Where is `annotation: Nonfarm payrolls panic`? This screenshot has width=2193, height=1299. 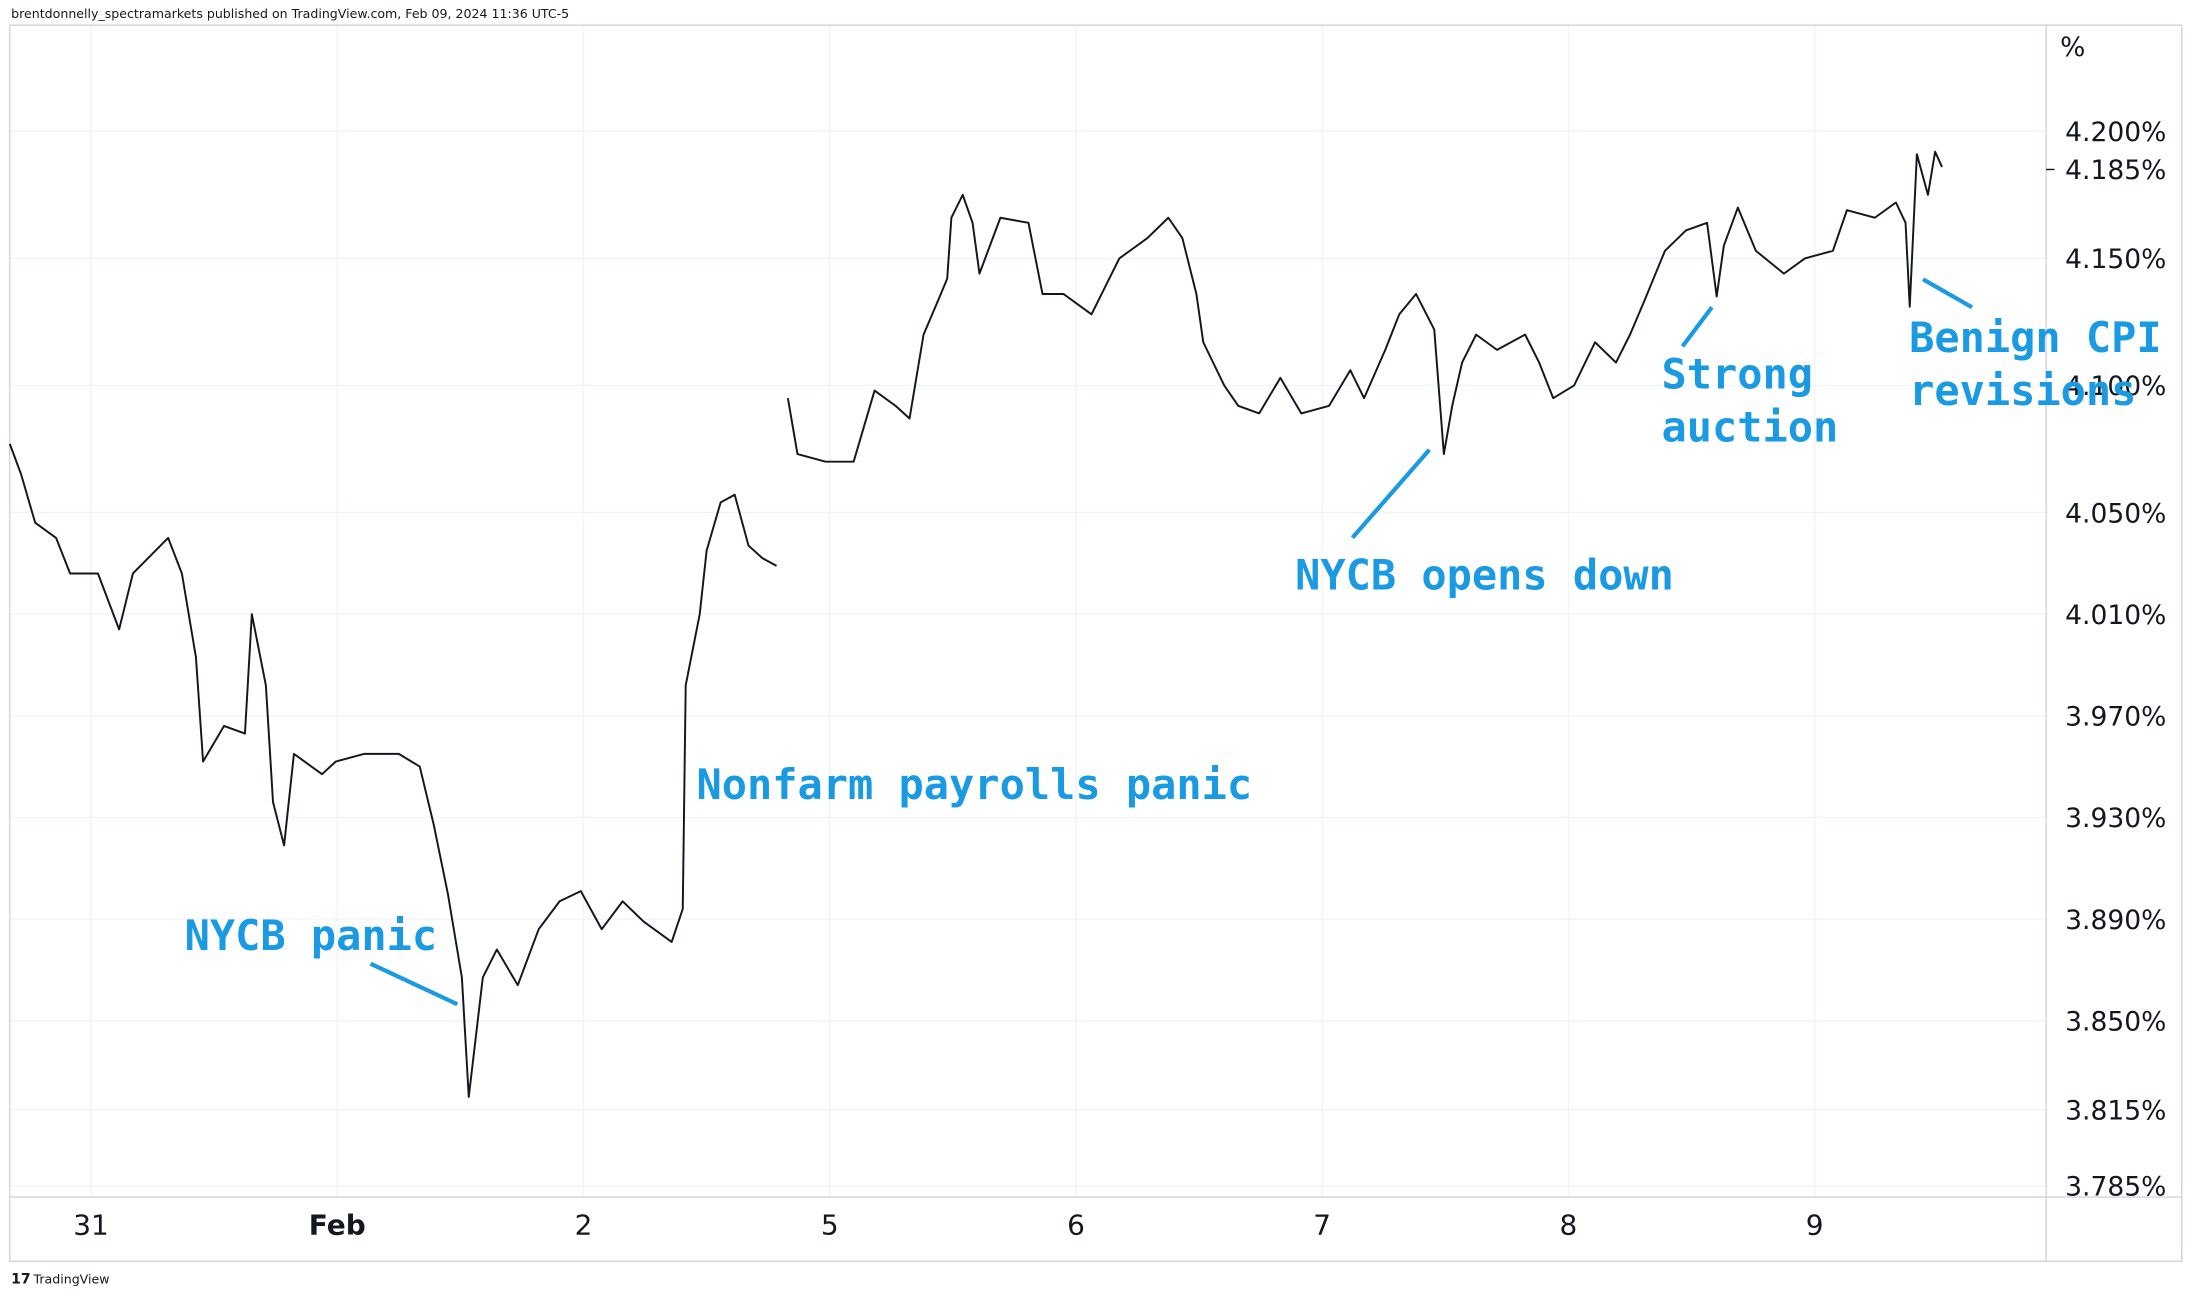
annotation: Nonfarm payrolls panic is located at coordinates (975, 784).